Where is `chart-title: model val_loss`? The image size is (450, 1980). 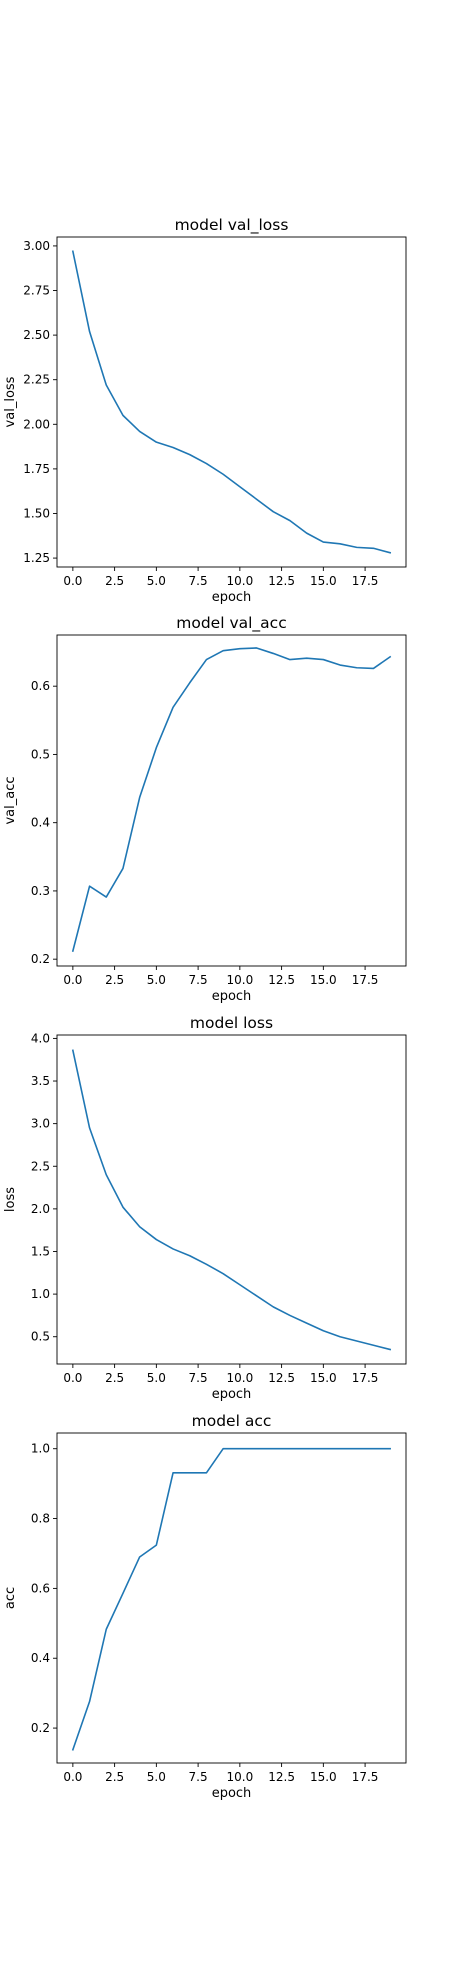
chart-title: model val_loss is located at coordinates (232, 225).